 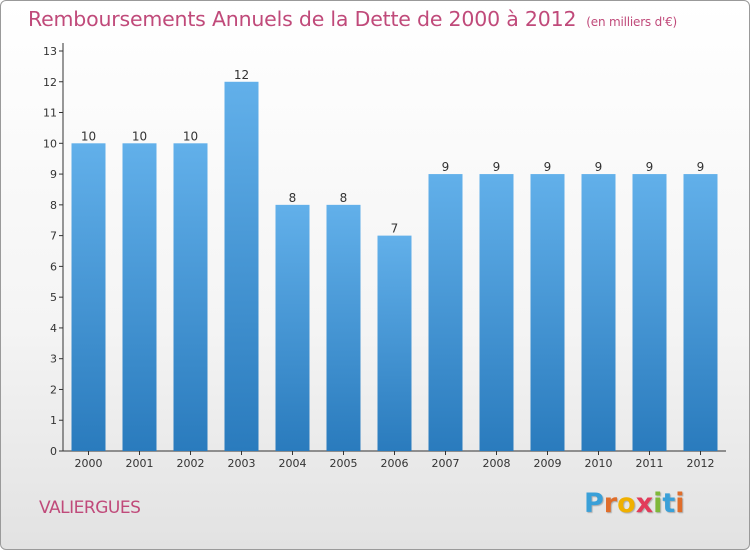 I want to click on bar-2001, so click(x=139, y=297).